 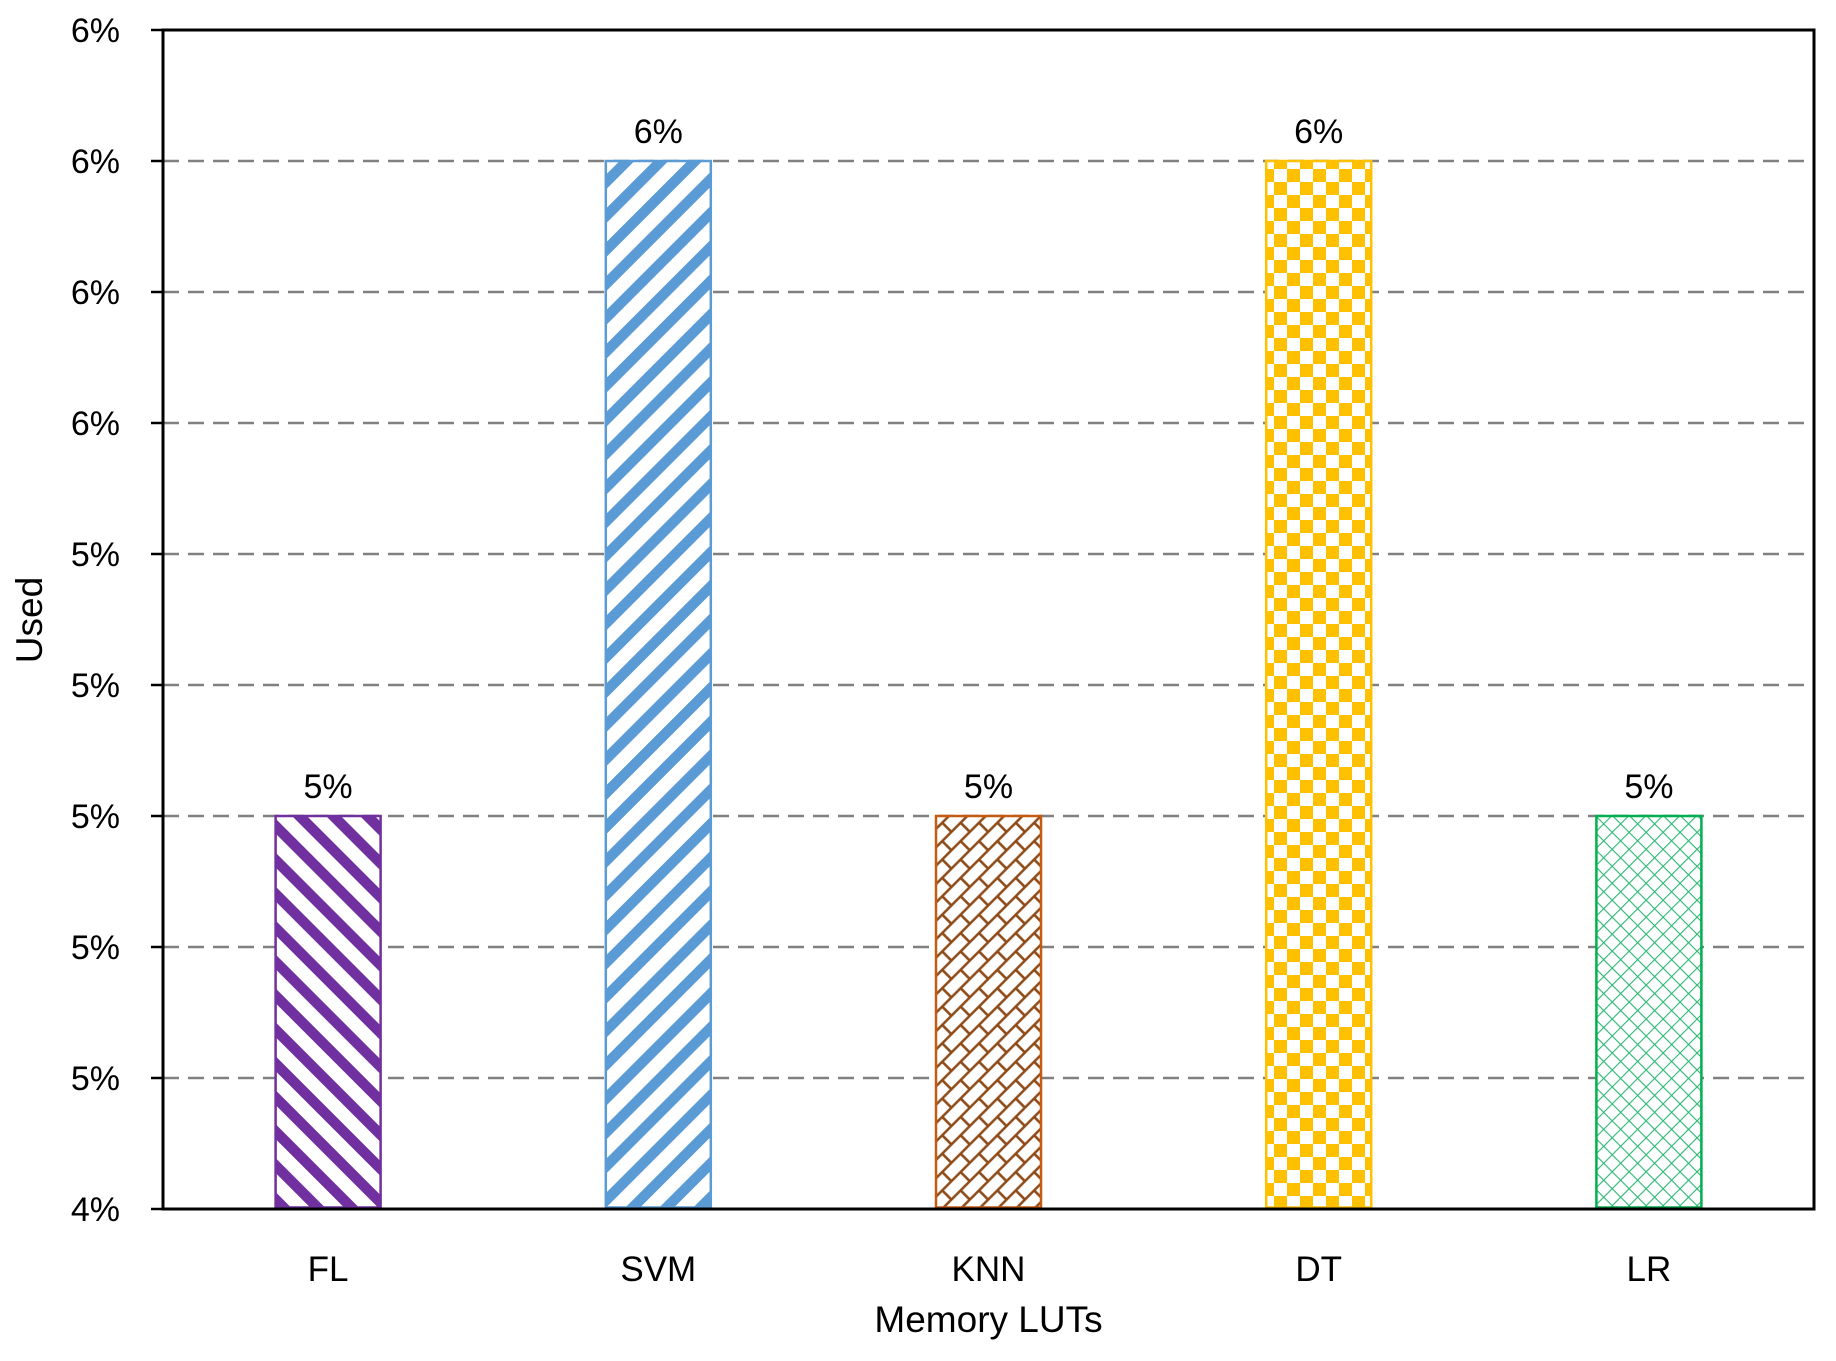 What do you see at coordinates (29, 620) in the screenshot?
I see `y-axis-title: Used` at bounding box center [29, 620].